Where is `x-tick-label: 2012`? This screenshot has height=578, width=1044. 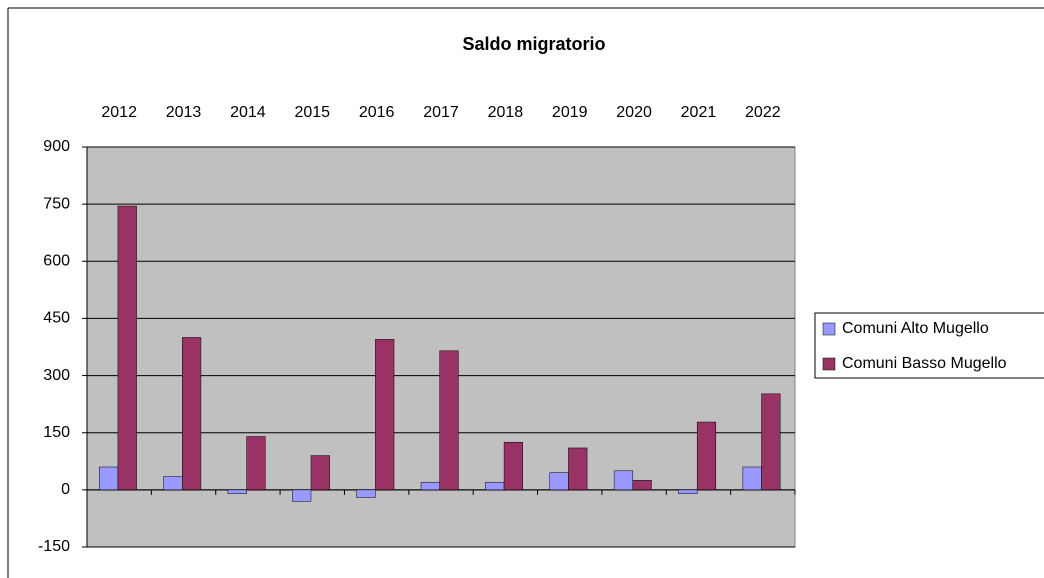 x-tick-label: 2012 is located at coordinates (119, 112).